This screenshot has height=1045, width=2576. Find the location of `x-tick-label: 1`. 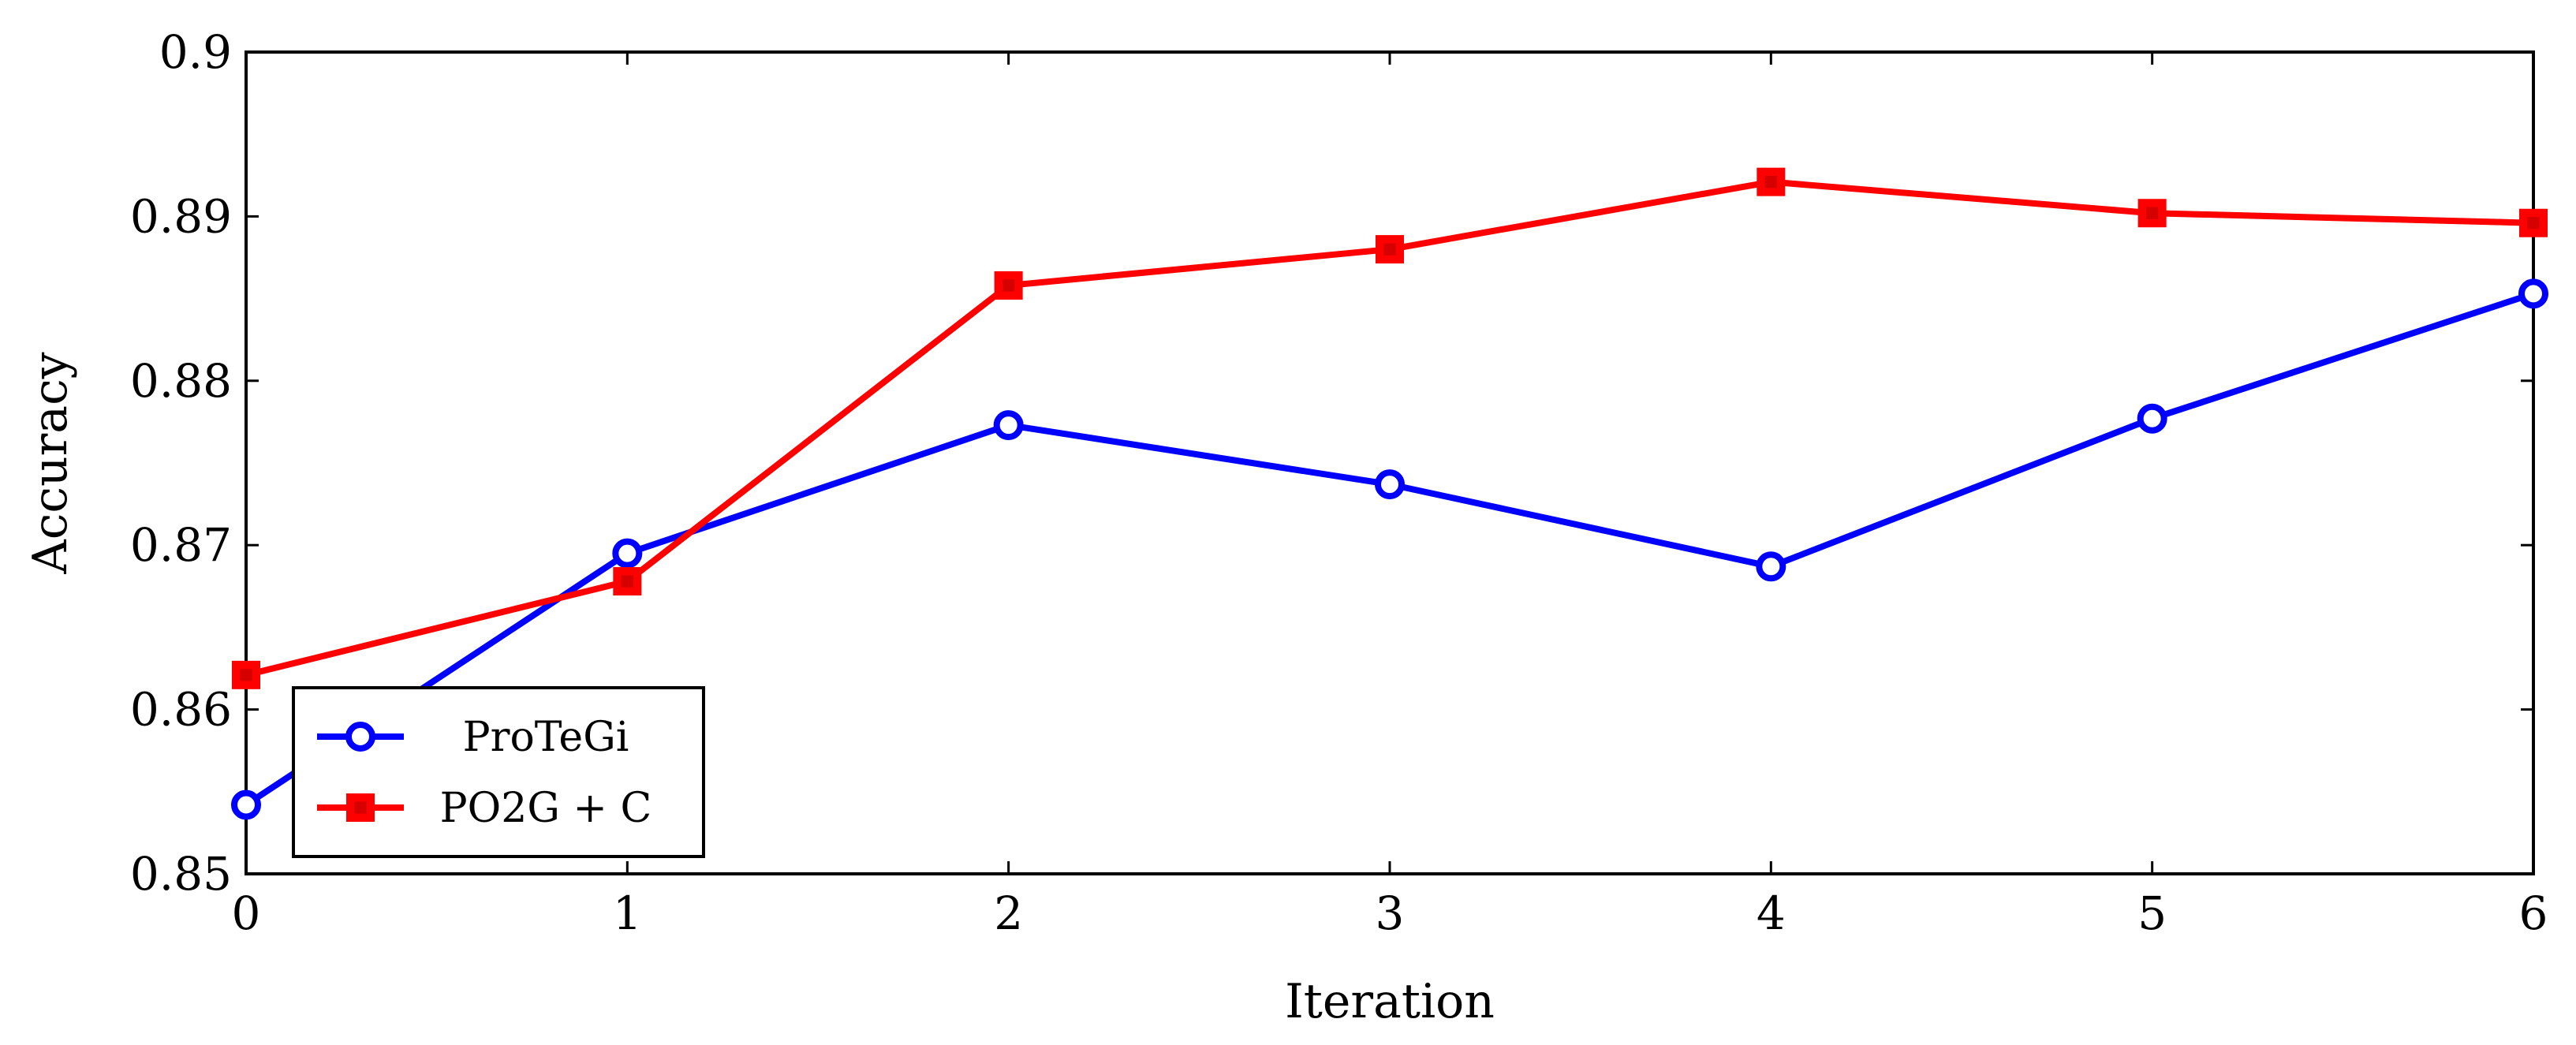

x-tick-label: 1 is located at coordinates (627, 913).